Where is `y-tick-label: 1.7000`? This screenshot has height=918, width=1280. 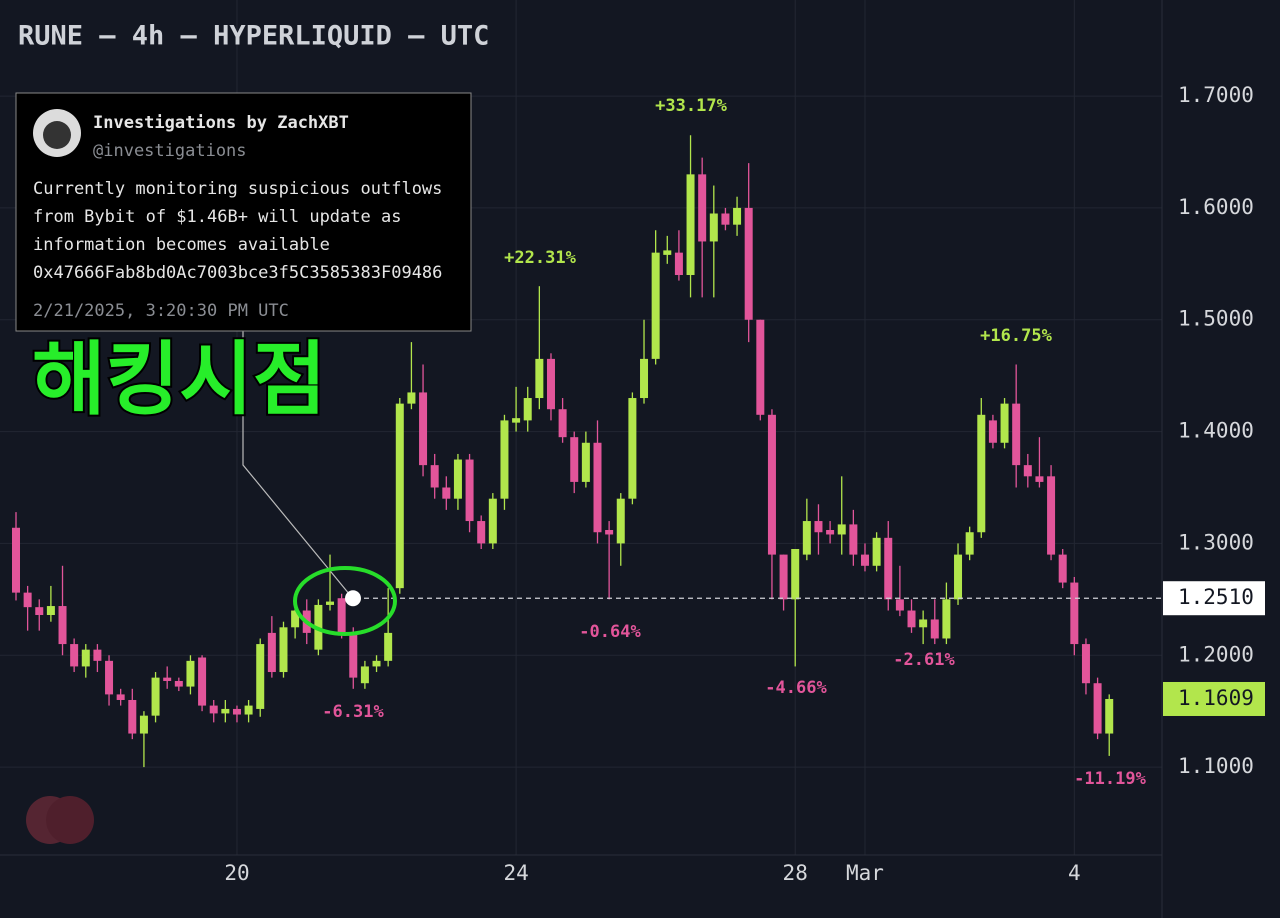 y-tick-label: 1.7000 is located at coordinates (1216, 95).